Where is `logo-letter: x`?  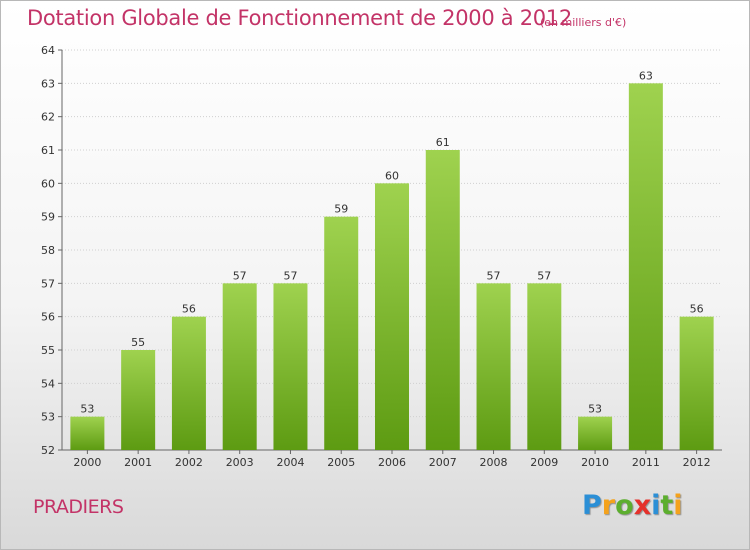 logo-letter: x is located at coordinates (642, 505).